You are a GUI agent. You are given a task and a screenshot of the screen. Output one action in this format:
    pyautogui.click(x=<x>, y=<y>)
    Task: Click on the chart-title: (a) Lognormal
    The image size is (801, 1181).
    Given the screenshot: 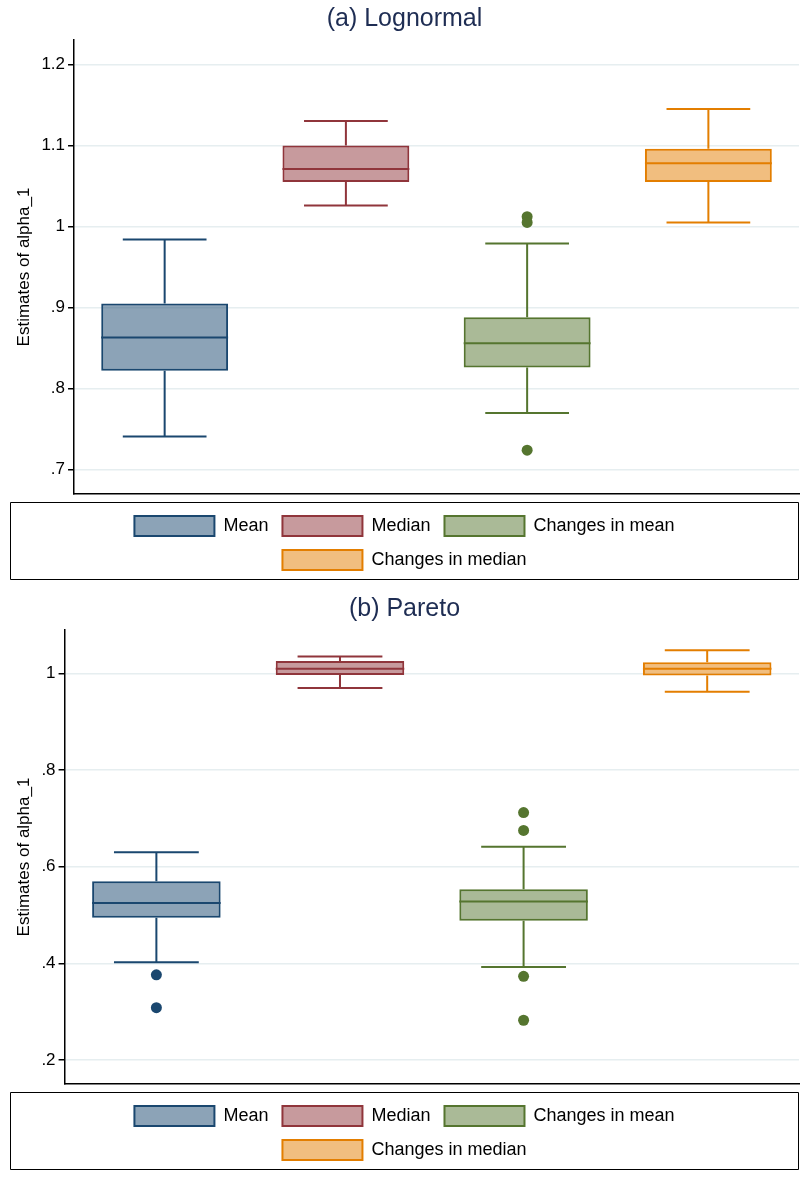 What is the action you would take?
    pyautogui.click(x=404, y=16)
    